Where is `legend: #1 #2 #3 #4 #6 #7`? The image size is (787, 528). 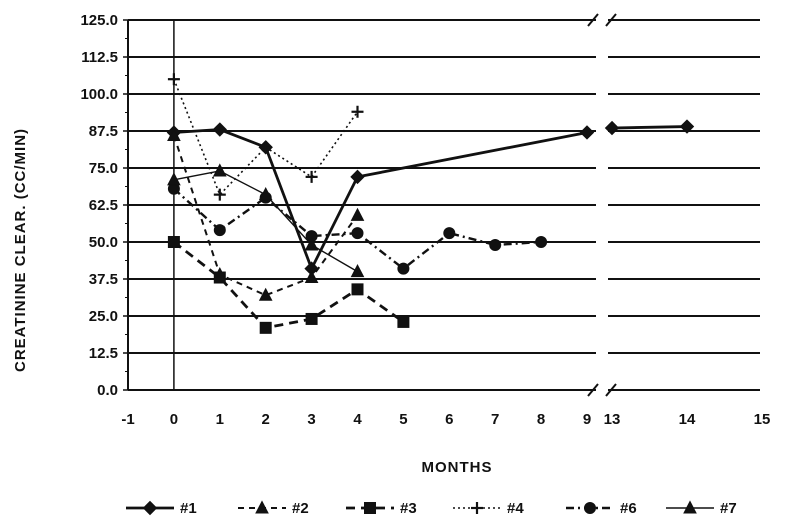
legend: #1 #2 #3 #4 #6 #7 is located at coordinates (431, 508).